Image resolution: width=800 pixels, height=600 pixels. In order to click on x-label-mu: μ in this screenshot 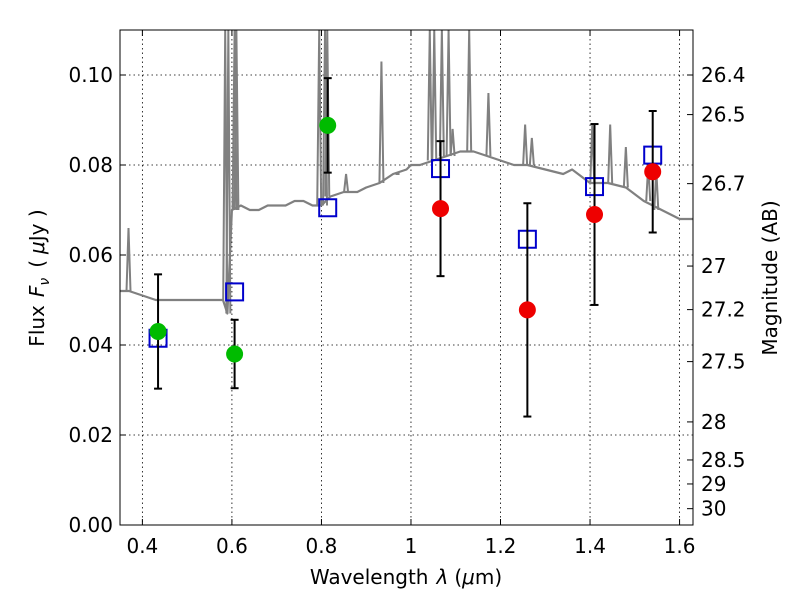, I will do `click(468, 577)`.